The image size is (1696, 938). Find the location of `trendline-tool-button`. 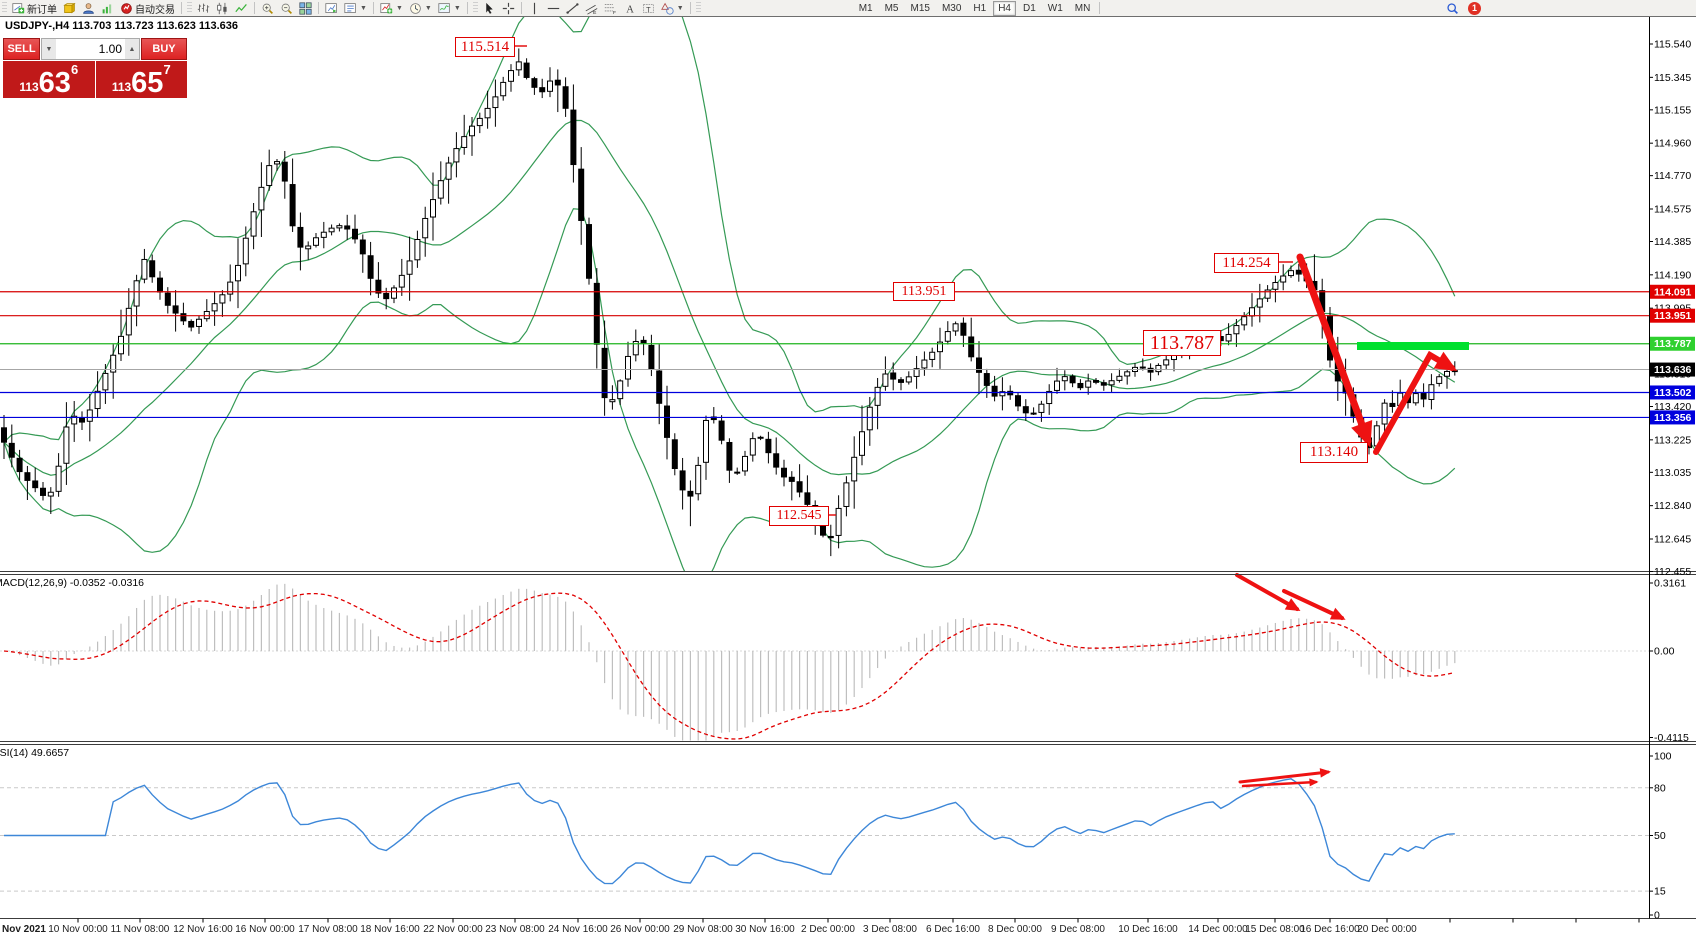

trendline-tool-button is located at coordinates (572, 8).